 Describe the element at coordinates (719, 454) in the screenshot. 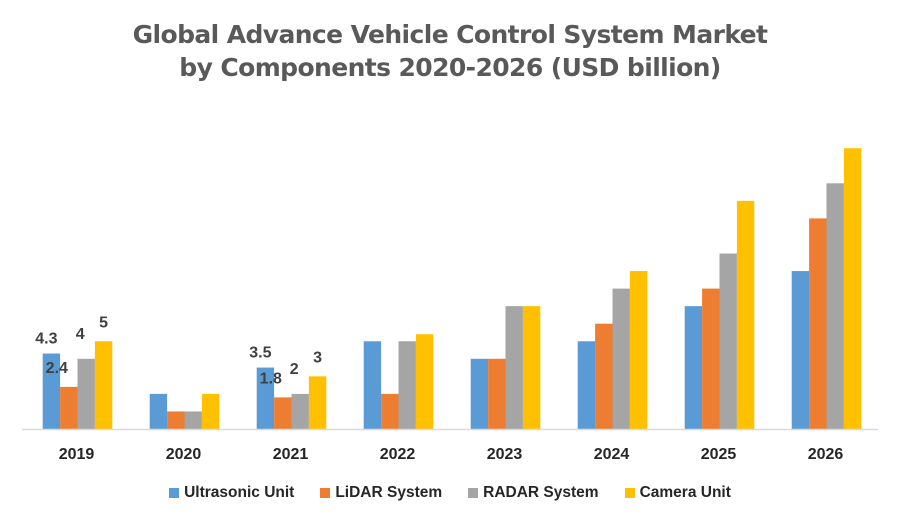

I see `x-tick-label-2025: 2025` at that location.